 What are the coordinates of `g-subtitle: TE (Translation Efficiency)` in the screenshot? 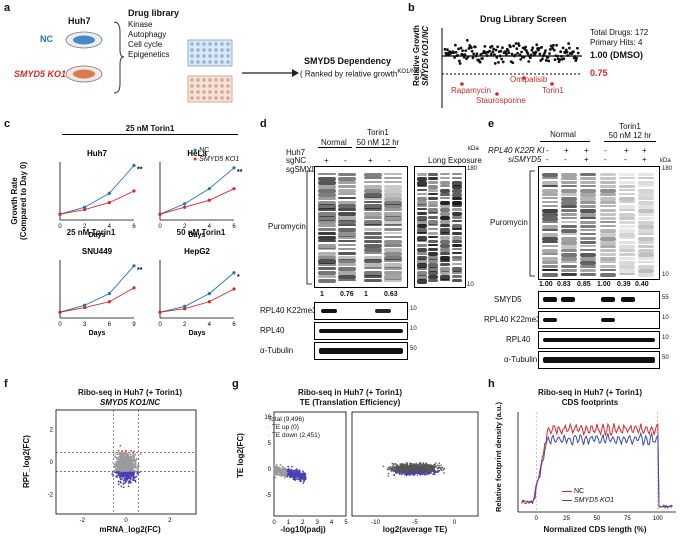 It's located at (350, 402).